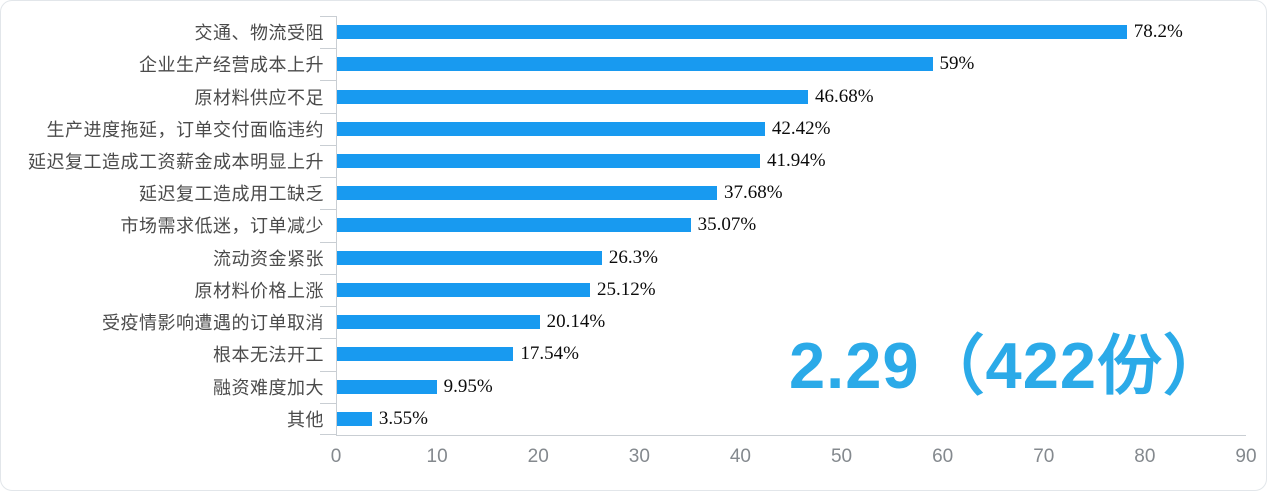 The height and width of the screenshot is (493, 1269). I want to click on x-axis-labels: 0 10 20 30 40 50 60 70 80 90, so click(794, 458).